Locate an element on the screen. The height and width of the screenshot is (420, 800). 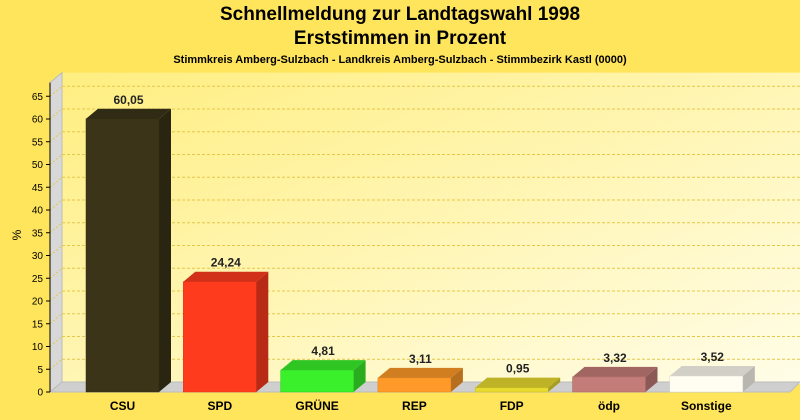
y-tick-label: 35 is located at coordinates (38, 233).